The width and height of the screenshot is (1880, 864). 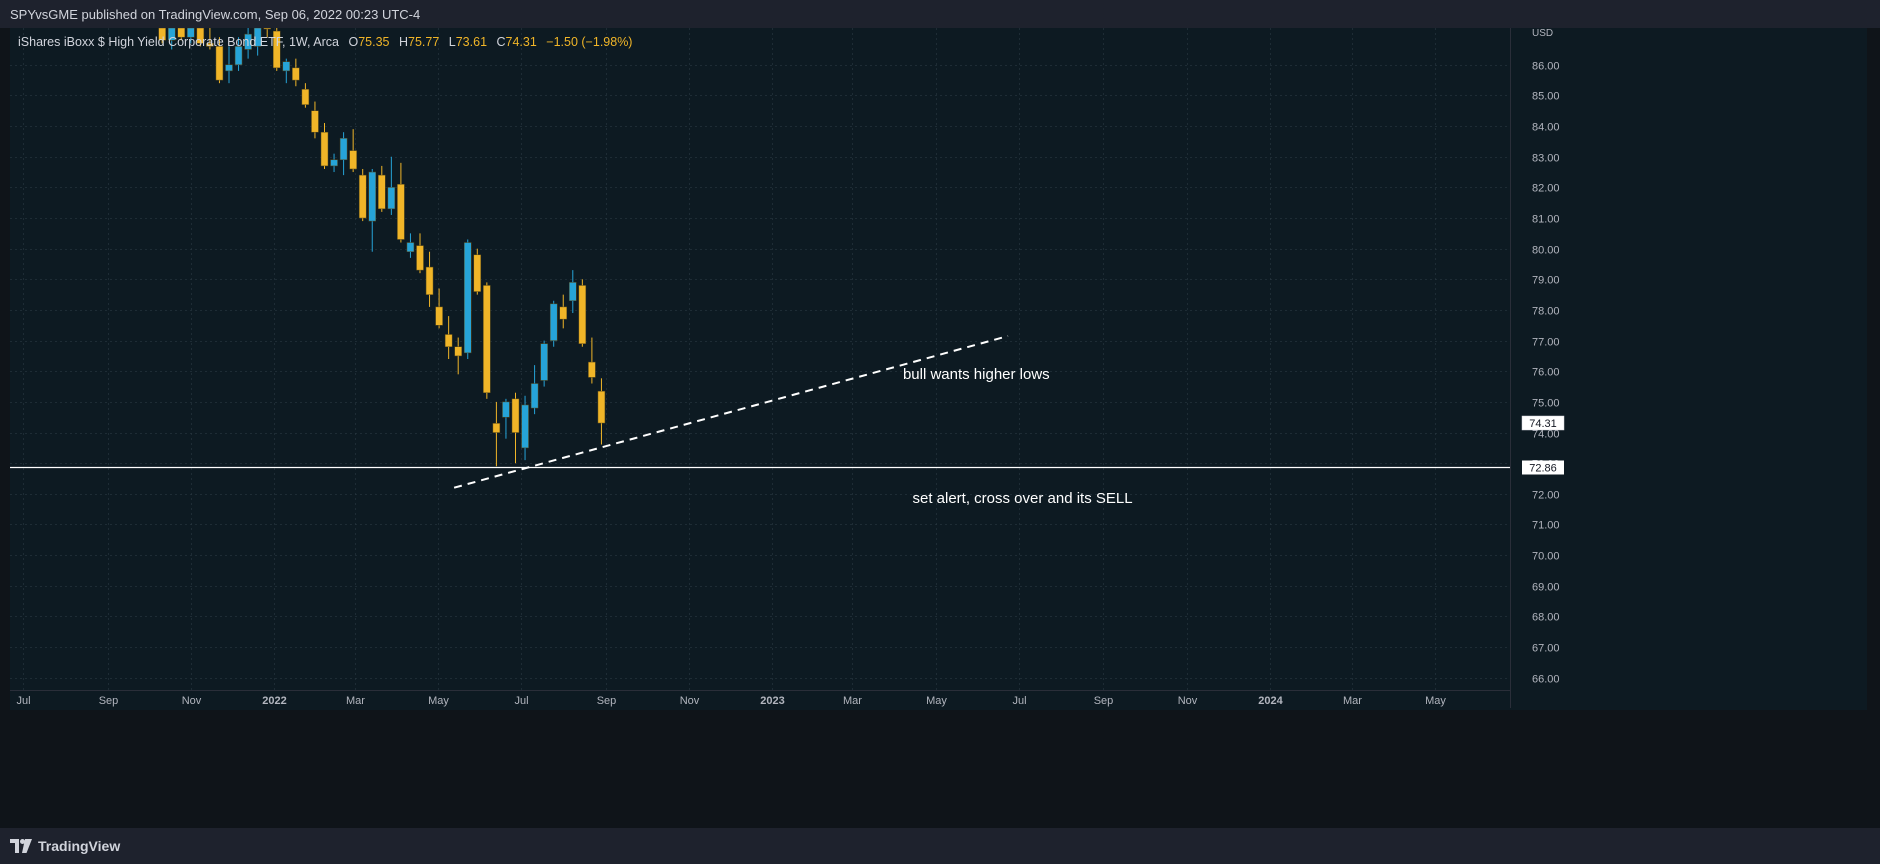 I want to click on x-tick-label: 2022, so click(x=274, y=701).